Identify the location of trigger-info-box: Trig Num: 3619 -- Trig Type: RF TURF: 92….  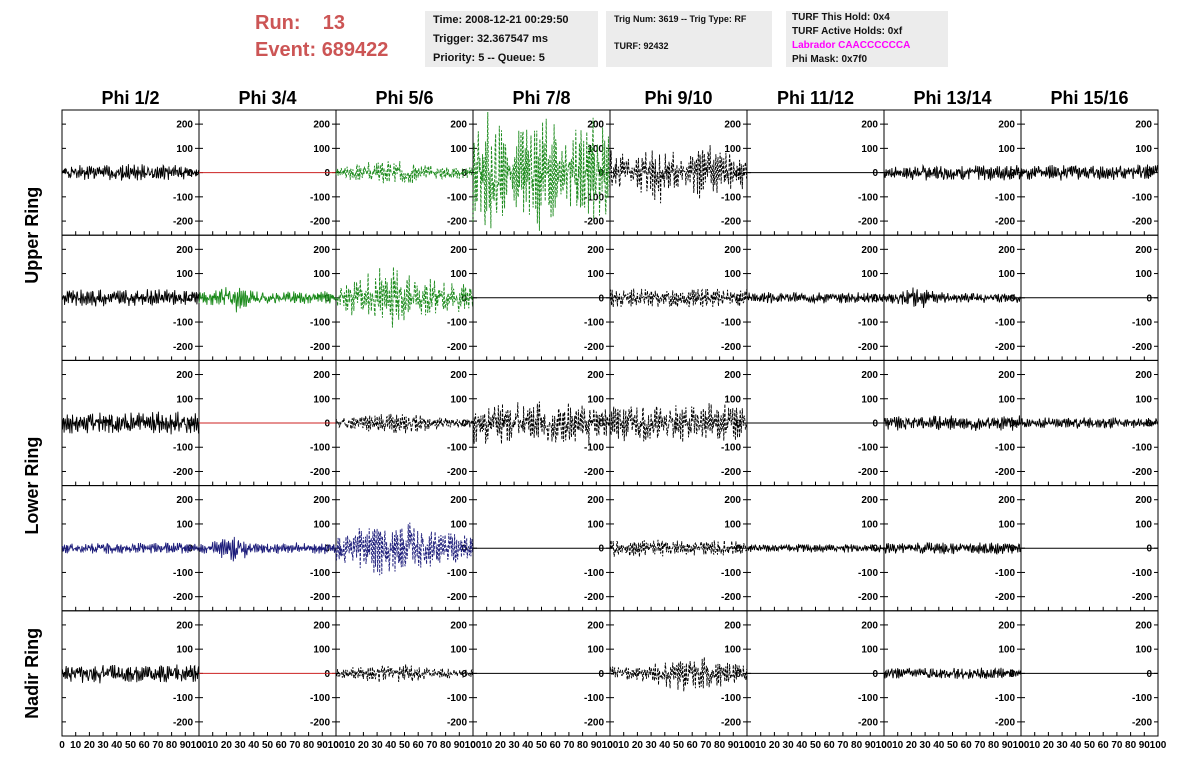
(689, 39).